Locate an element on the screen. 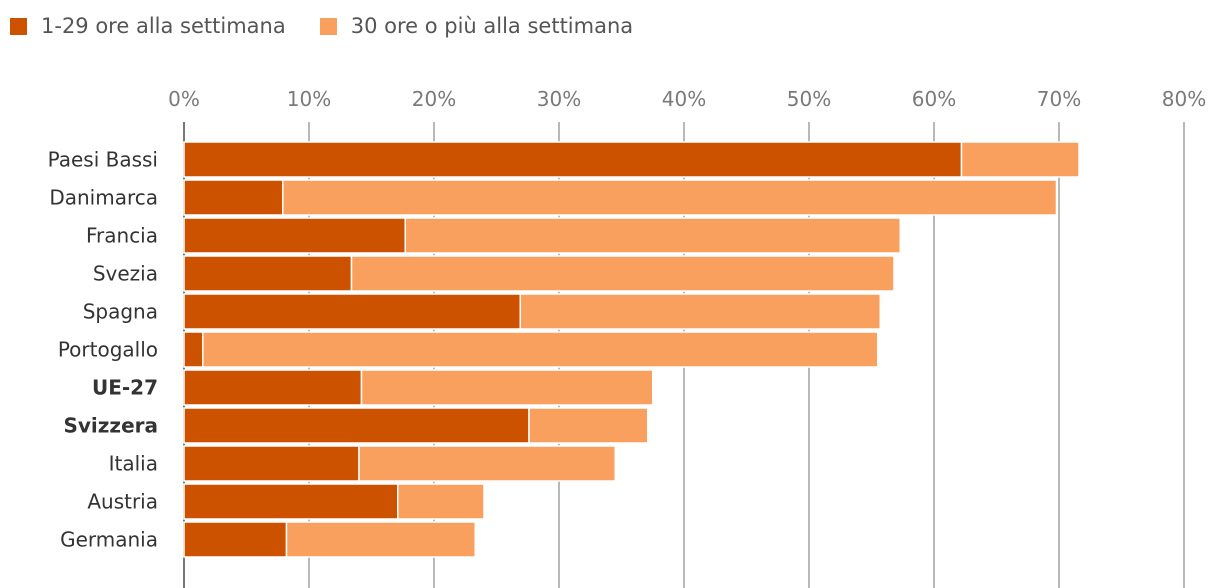  category-label: Germania is located at coordinates (109, 540).